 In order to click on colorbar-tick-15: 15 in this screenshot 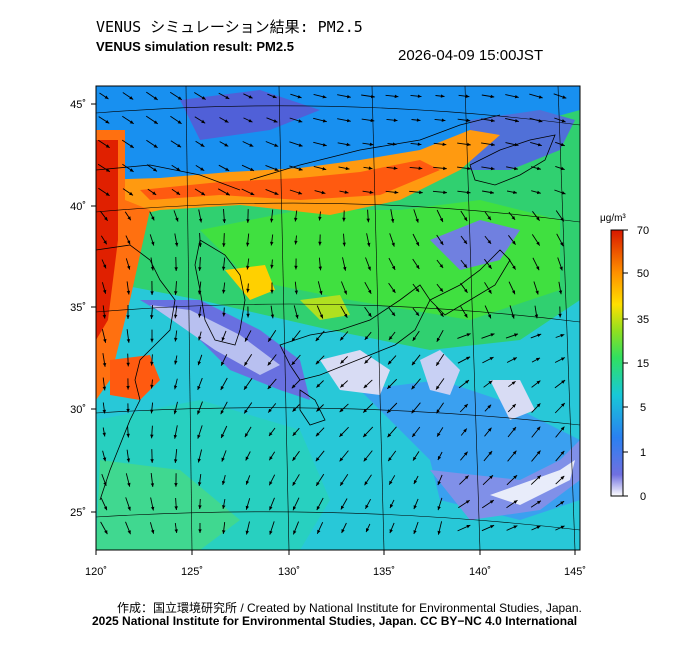, I will do `click(643, 364)`.